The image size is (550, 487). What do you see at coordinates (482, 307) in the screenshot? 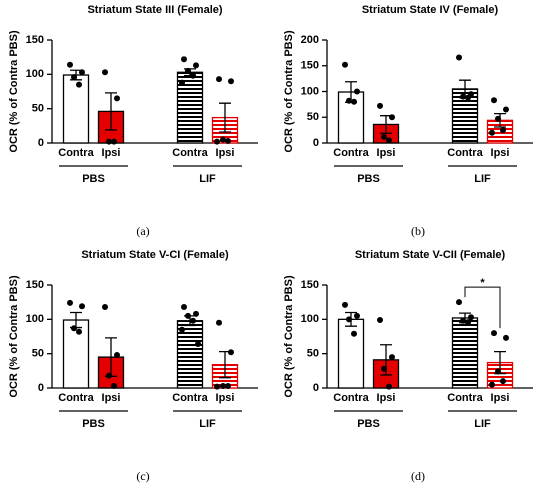
I see `significance-bracket` at bounding box center [482, 307].